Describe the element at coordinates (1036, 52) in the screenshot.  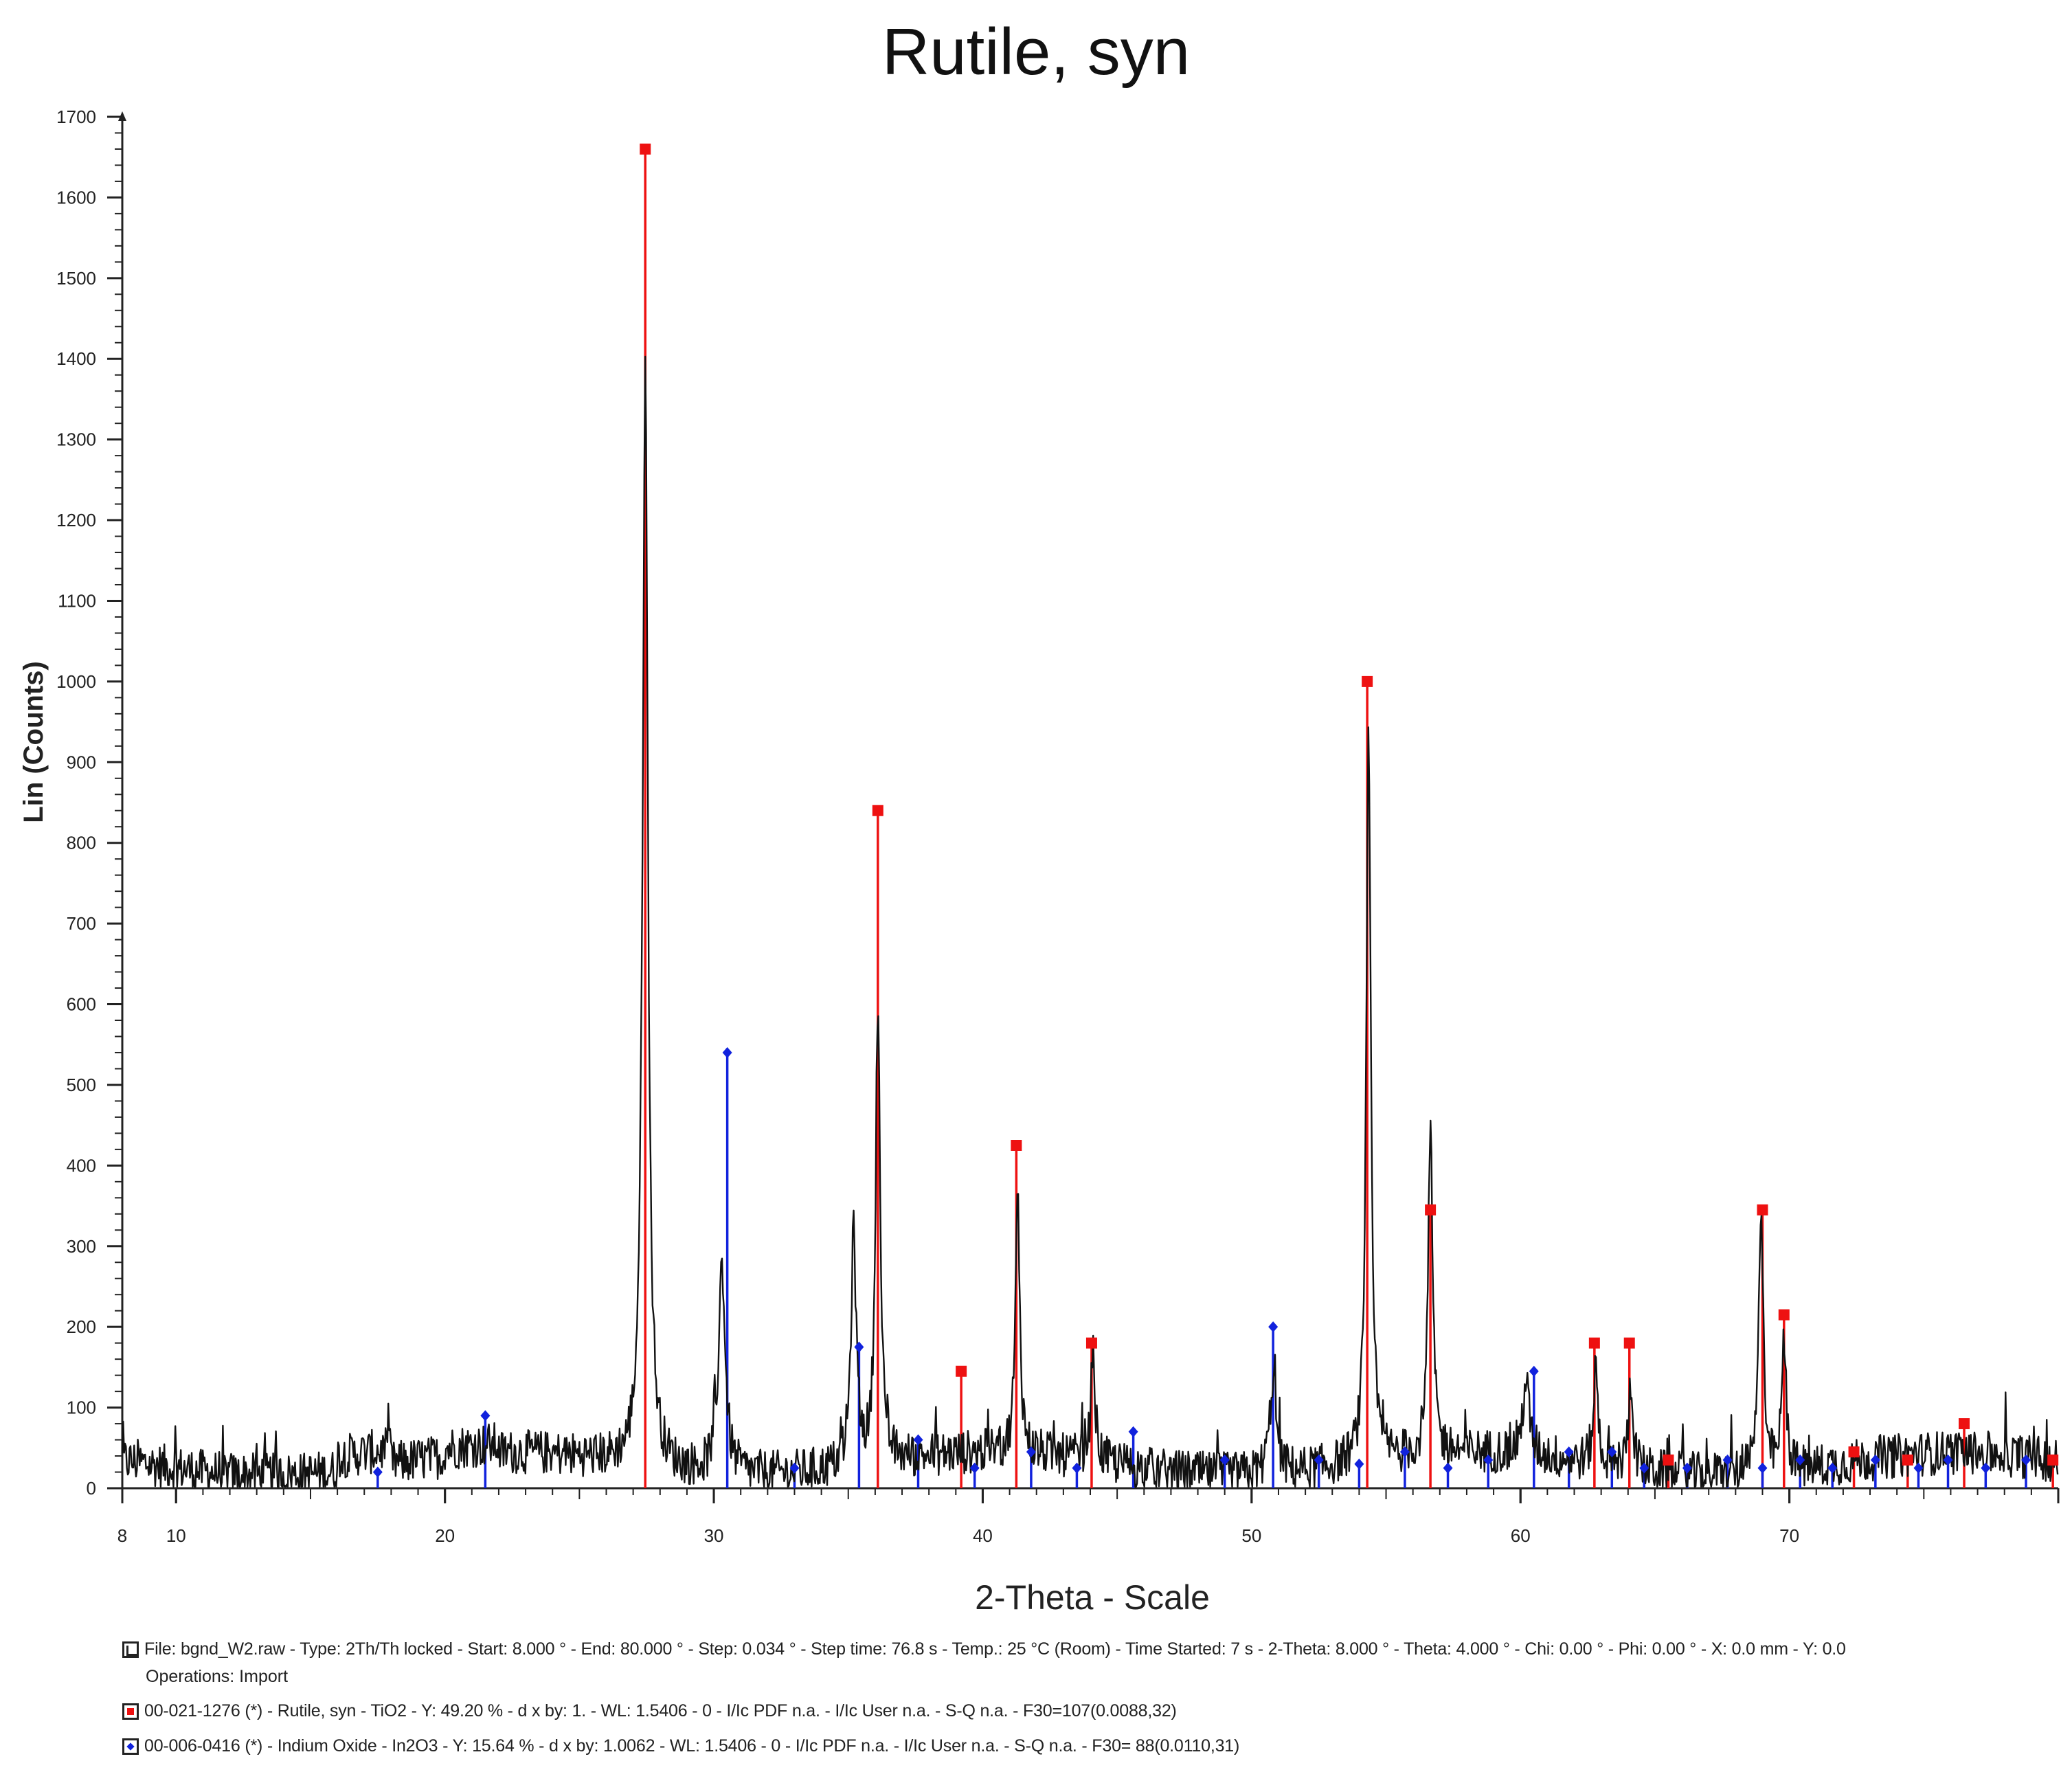
I see `chart-title: Rutile, syn` at that location.